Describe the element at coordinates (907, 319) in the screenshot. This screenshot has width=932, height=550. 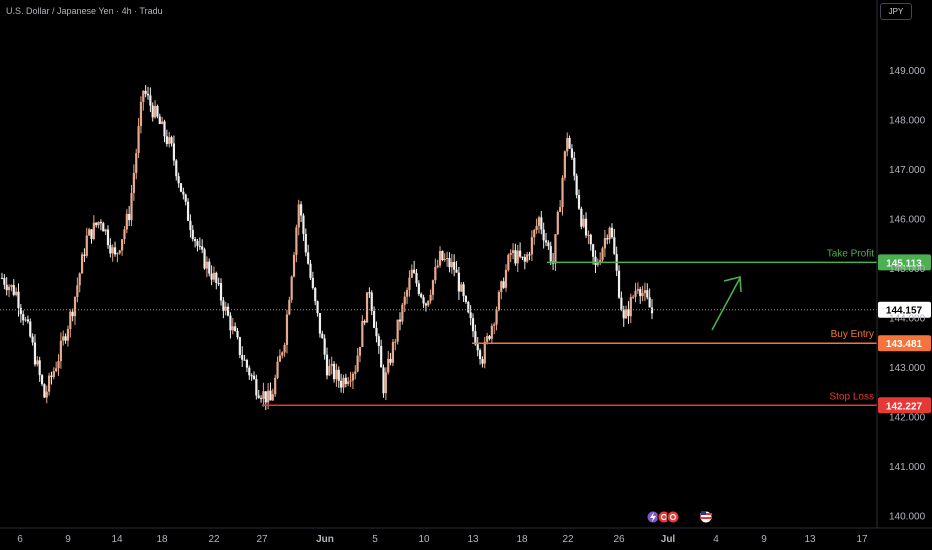
I see `price-tick-label: 144.000` at that location.